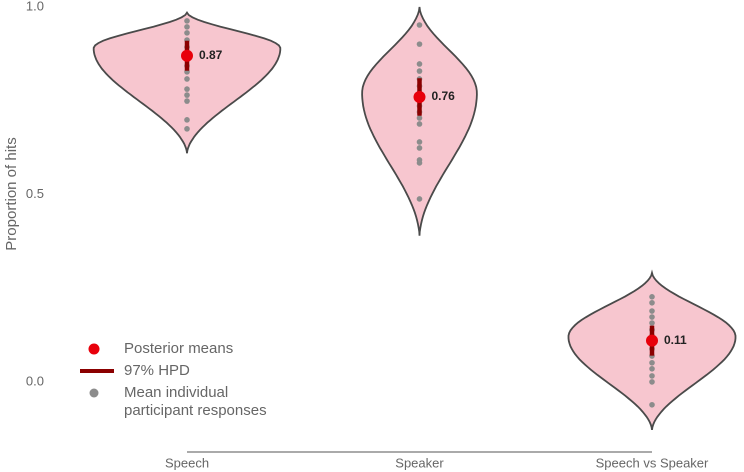  What do you see at coordinates (157, 370) in the screenshot?
I see `legend-label: 97% HPD` at bounding box center [157, 370].